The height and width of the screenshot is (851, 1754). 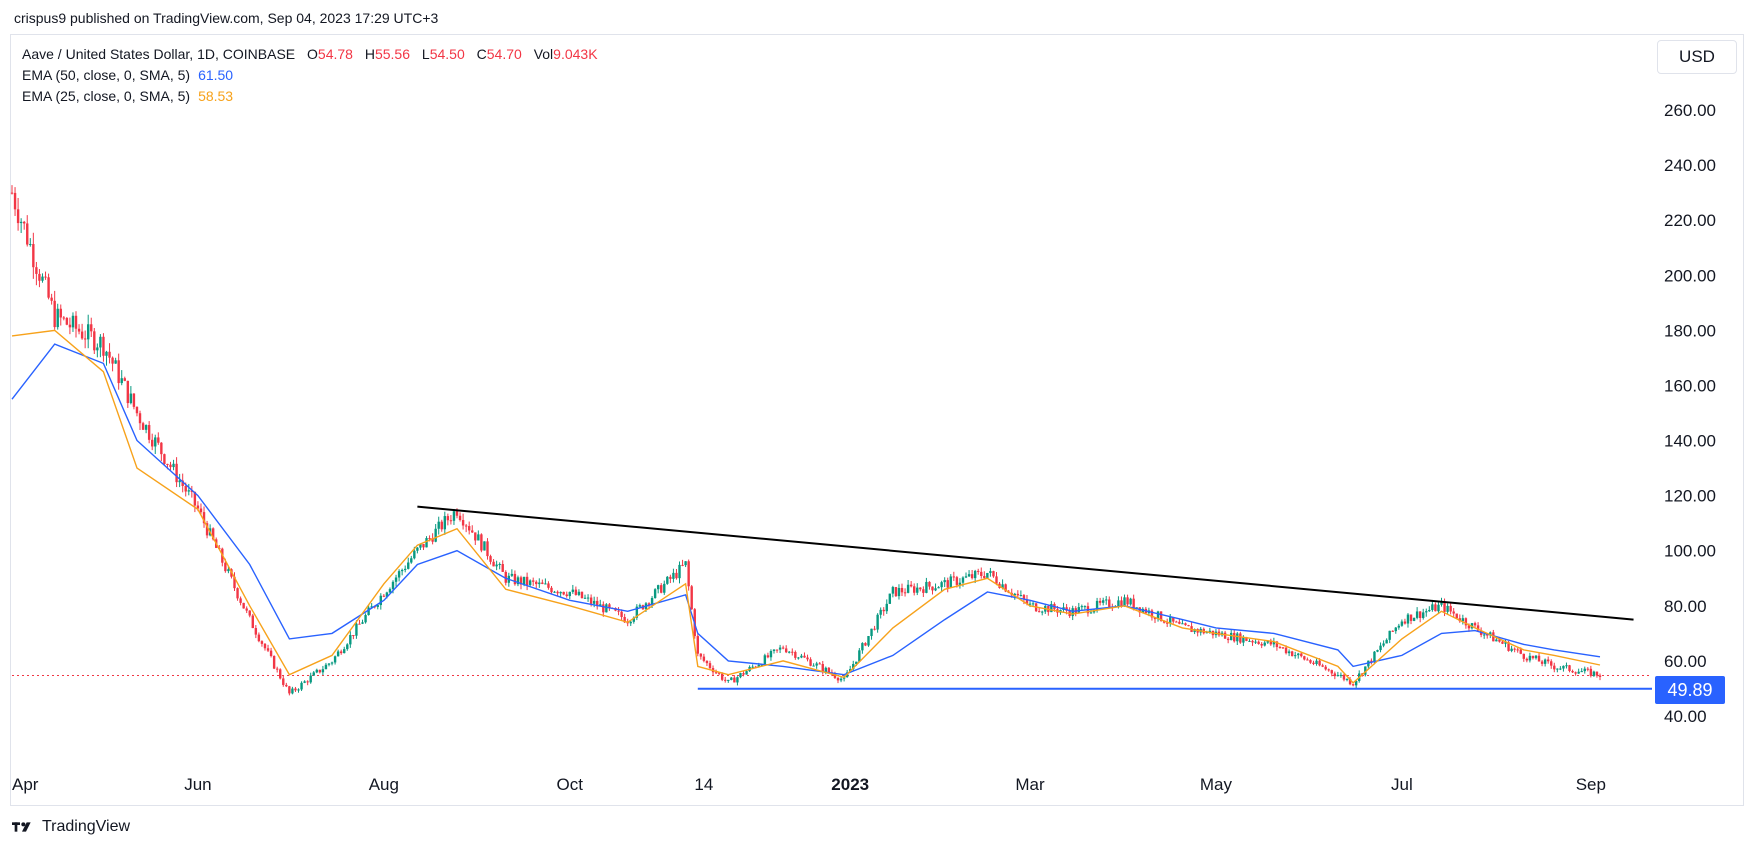 What do you see at coordinates (310, 75) in the screenshot?
I see `legend-ema50-row: EMA (50, close, 0, SMA, 5) 61.50` at bounding box center [310, 75].